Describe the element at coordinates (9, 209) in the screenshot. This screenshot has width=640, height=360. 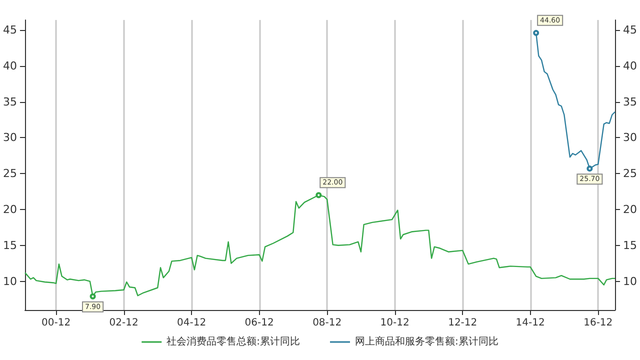
I see `y-tick-label: 20` at that location.